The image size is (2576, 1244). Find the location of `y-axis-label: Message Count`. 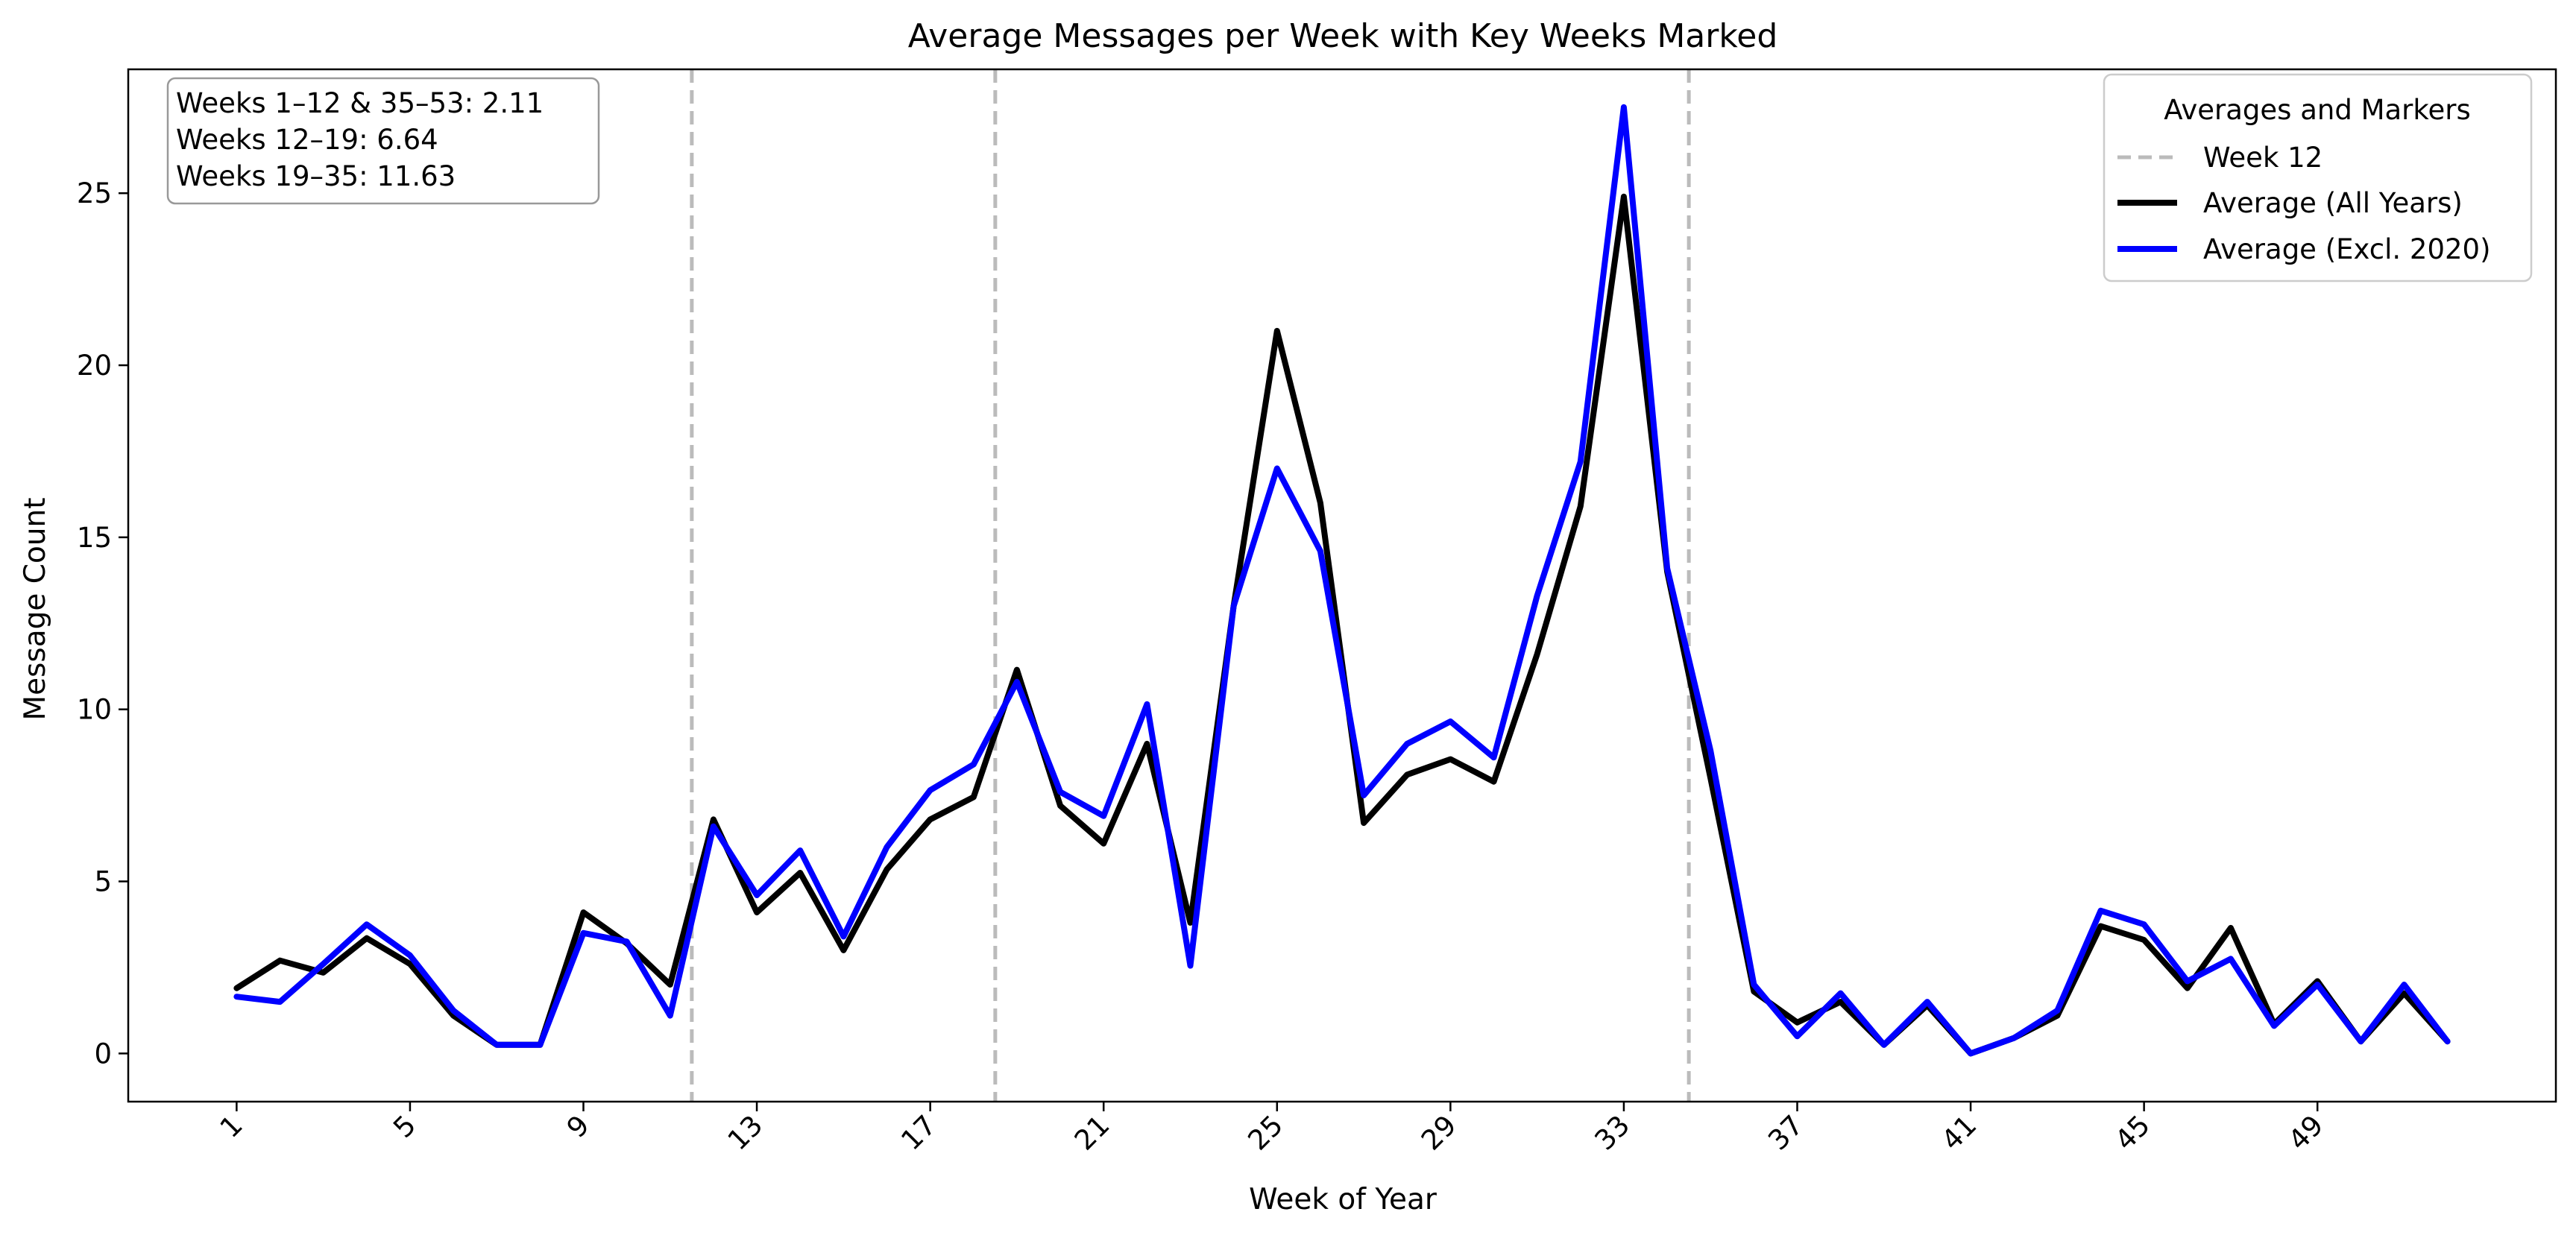

y-axis-label: Message Count is located at coordinates (35, 608).